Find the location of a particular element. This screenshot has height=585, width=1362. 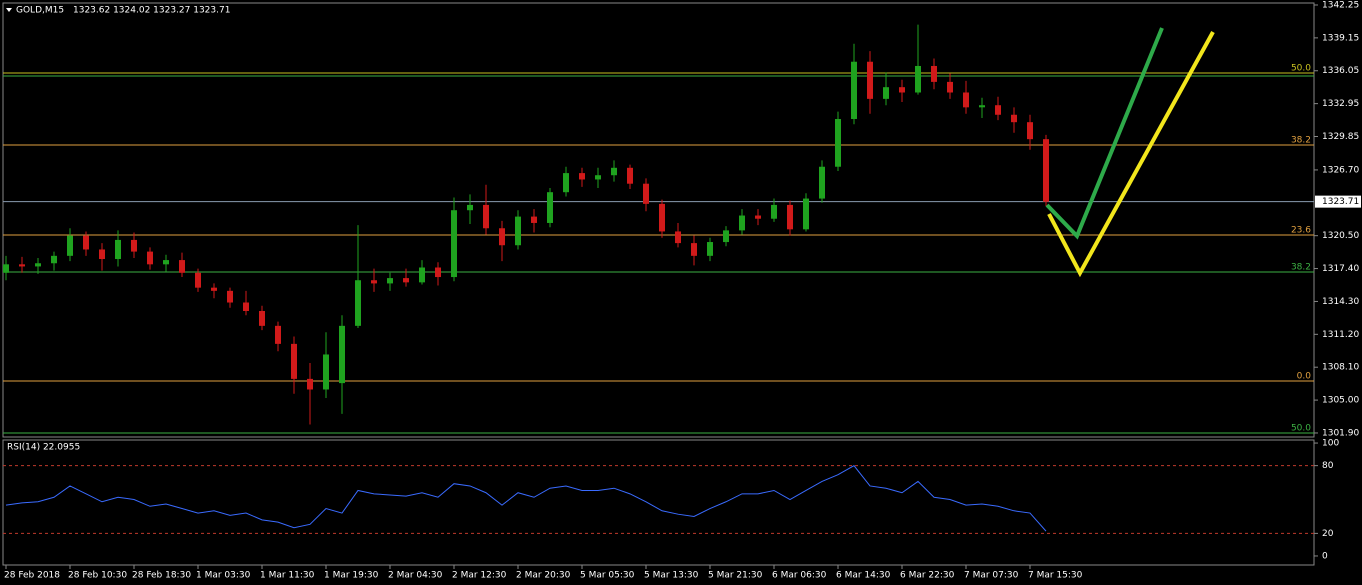

x-tick-label: 5 Mar 05:30 is located at coordinates (607, 576).